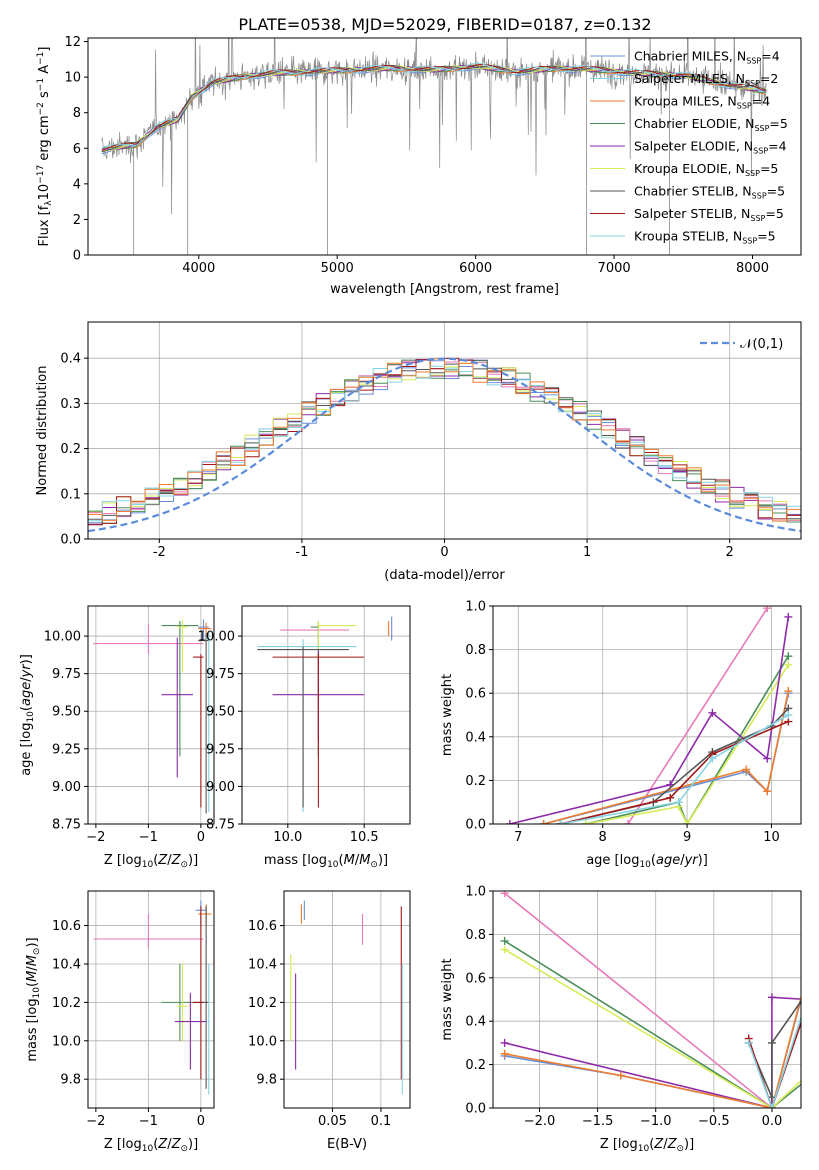 The height and width of the screenshot is (1170, 819). Describe the element at coordinates (687, 837) in the screenshot. I see `x-tick-label: 9` at that location.